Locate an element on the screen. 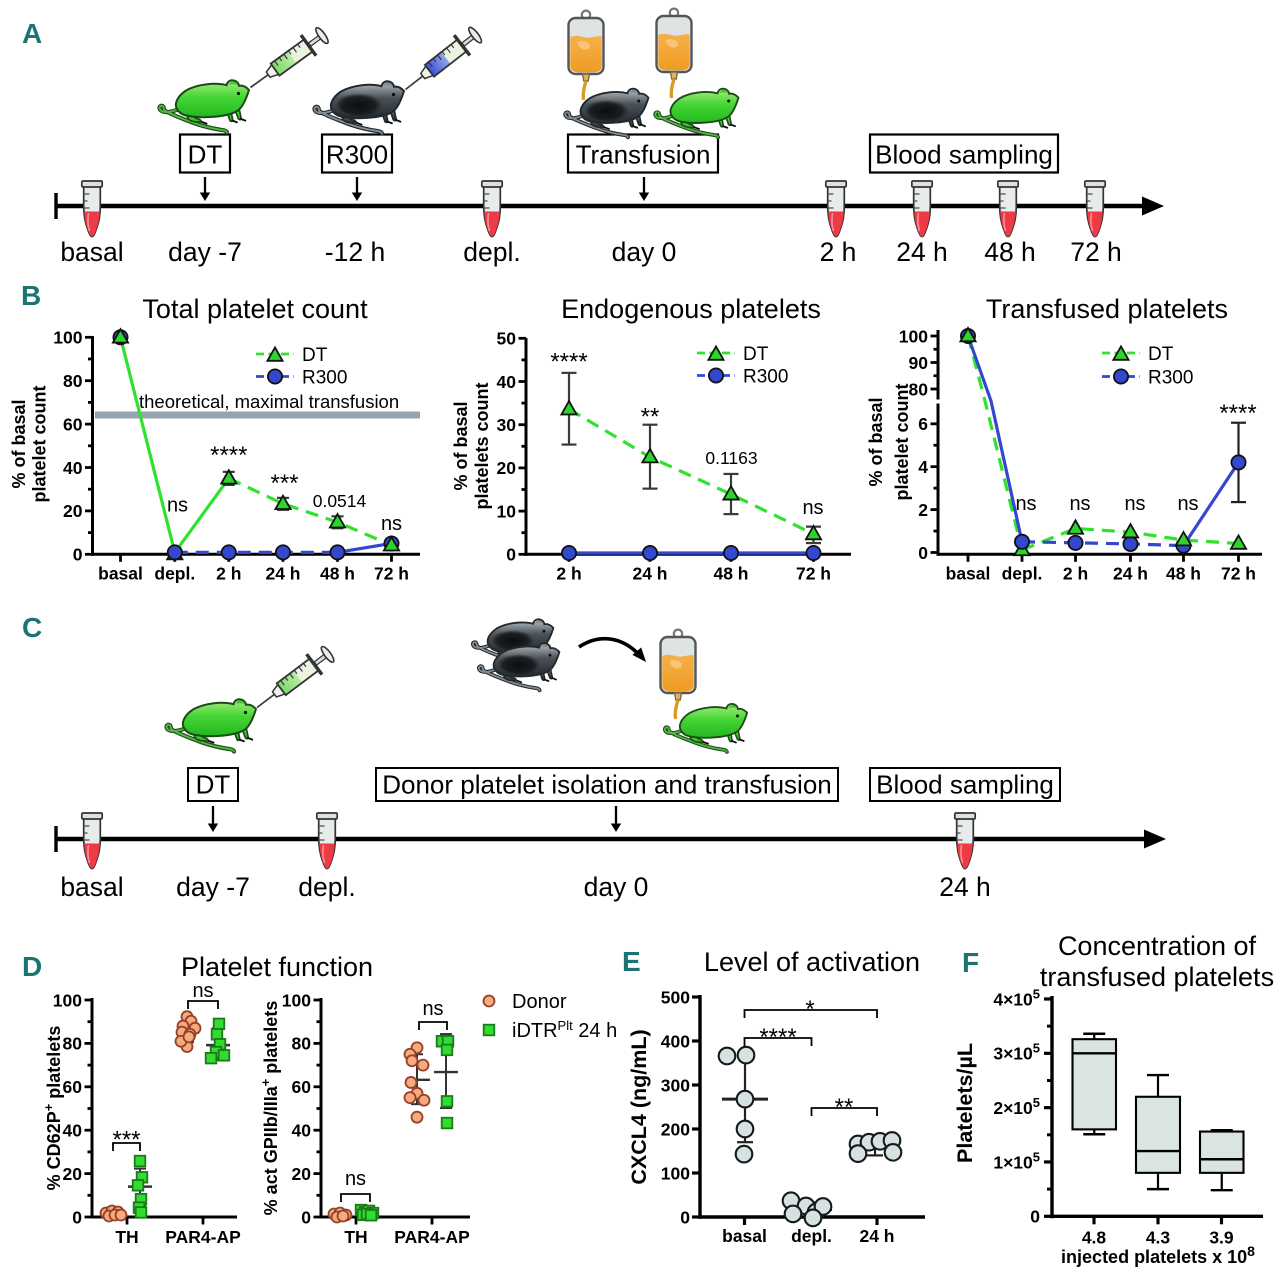  svg-text: A is located at coordinates (32, 33).